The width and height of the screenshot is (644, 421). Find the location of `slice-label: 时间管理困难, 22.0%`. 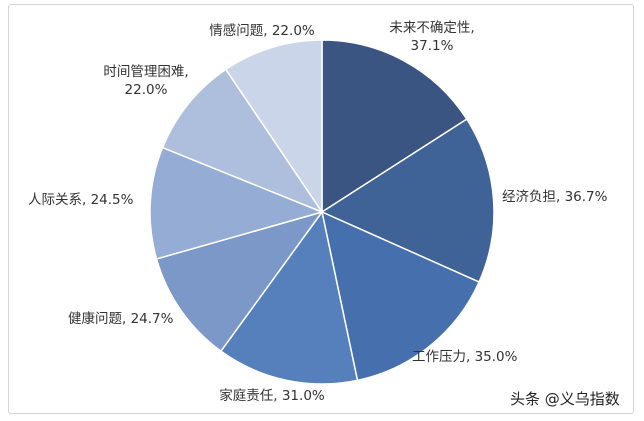

slice-label: 时间管理困难, 22.0% is located at coordinates (145, 81).